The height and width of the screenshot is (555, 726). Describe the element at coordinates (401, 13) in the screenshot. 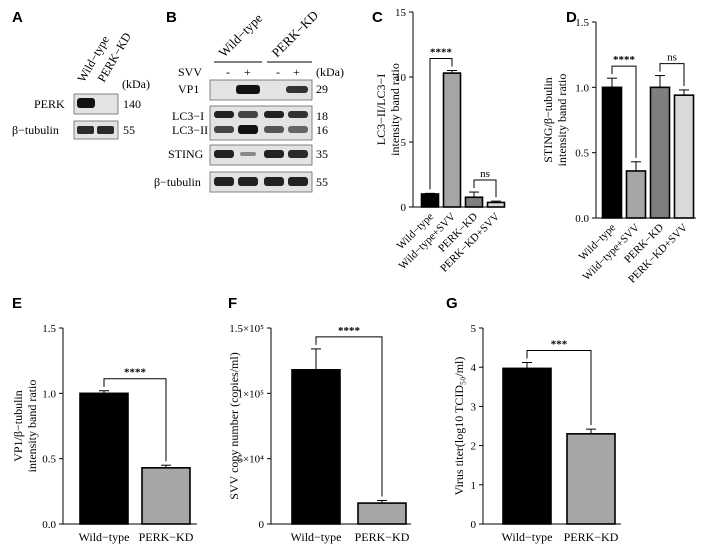

I see `chart-c-y-tick-label: 15` at that location.